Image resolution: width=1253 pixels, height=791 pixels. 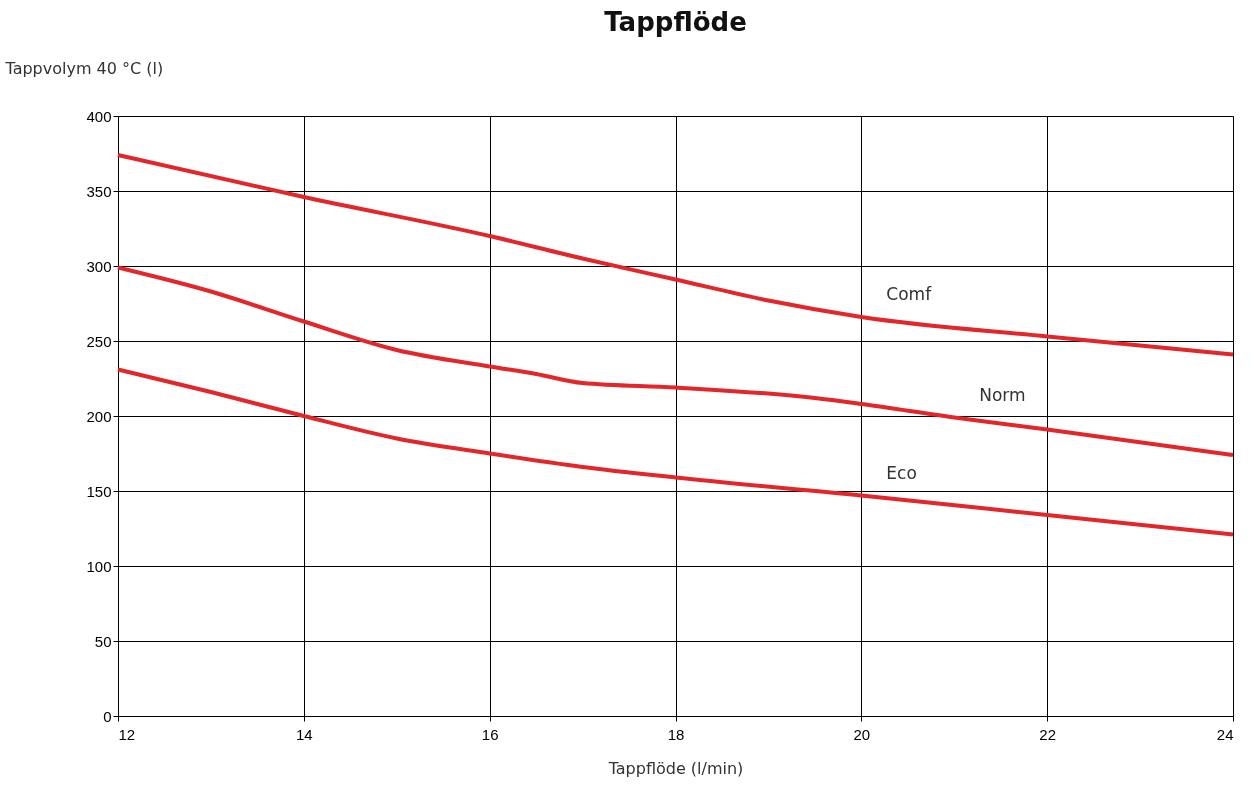 I want to click on x-tick-label: 14, so click(x=304, y=734).